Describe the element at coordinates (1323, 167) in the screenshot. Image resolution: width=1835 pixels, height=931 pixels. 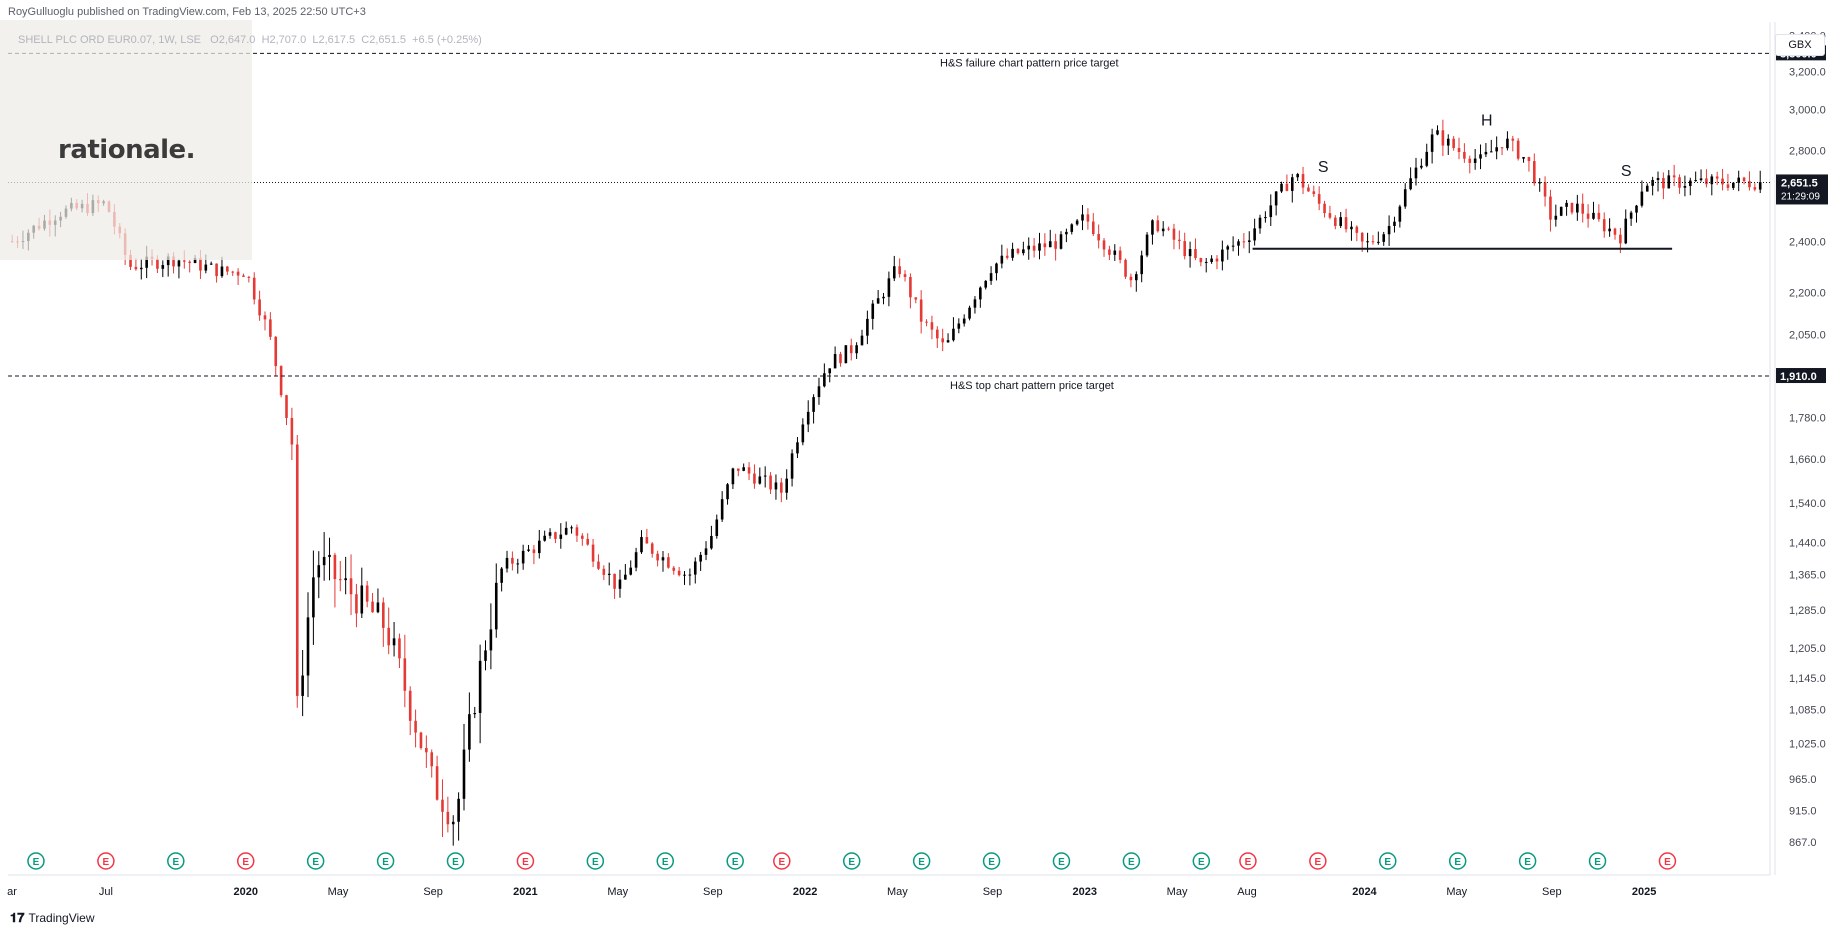
I see `pattern-label: S` at that location.